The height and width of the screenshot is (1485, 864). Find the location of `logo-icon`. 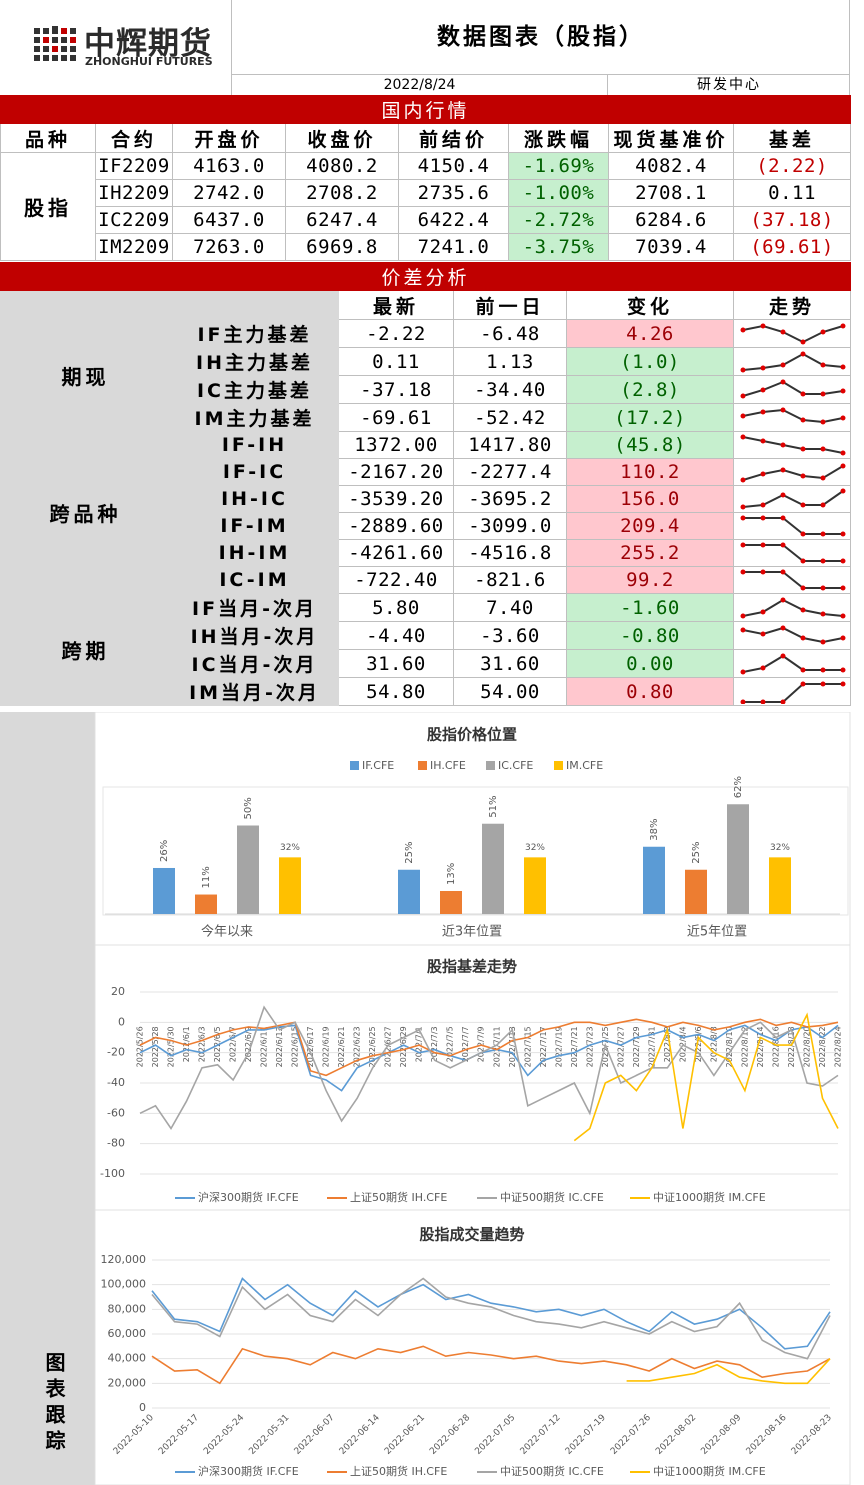

logo-icon is located at coordinates (55, 43).